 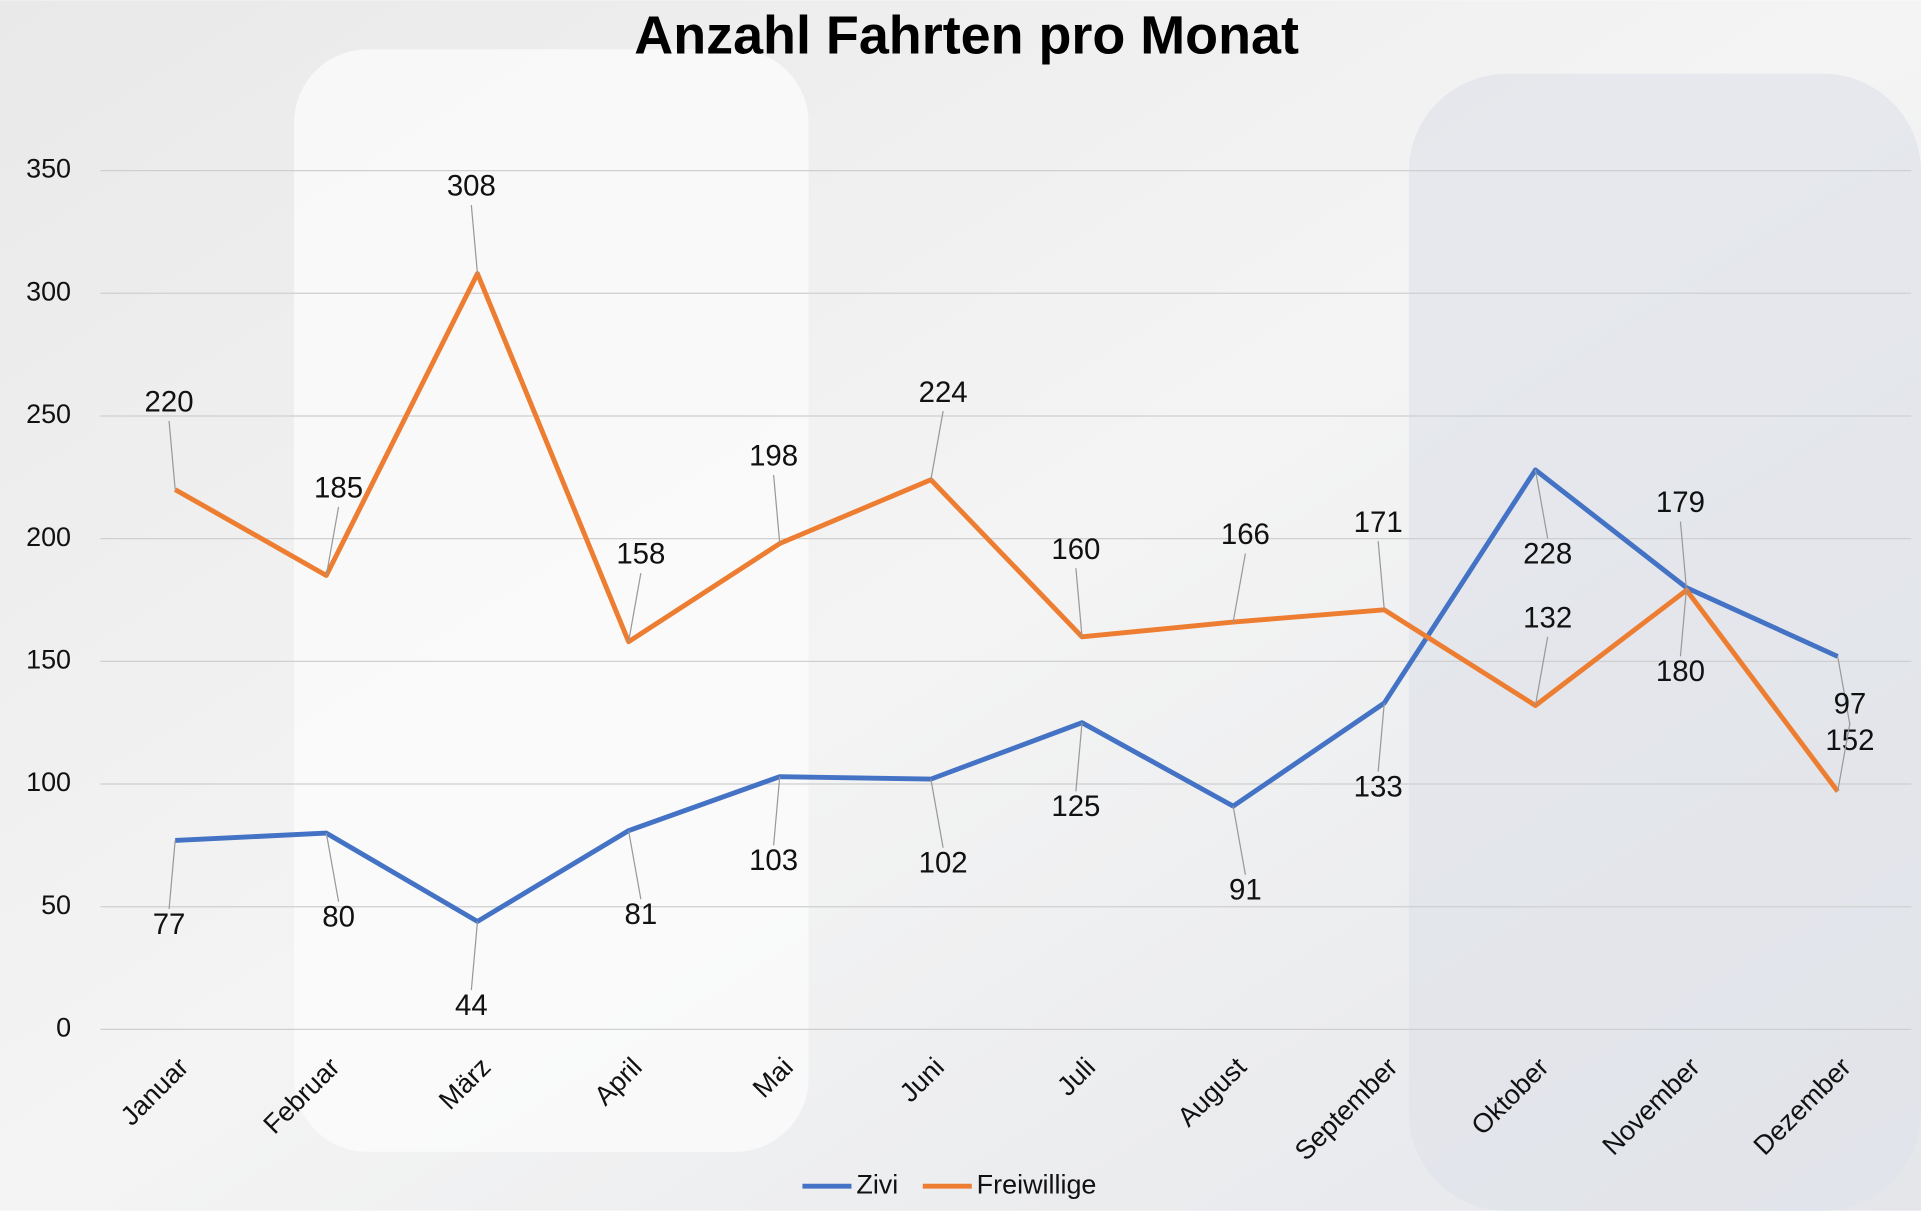 I want to click on data-label: 81, so click(x=641, y=914).